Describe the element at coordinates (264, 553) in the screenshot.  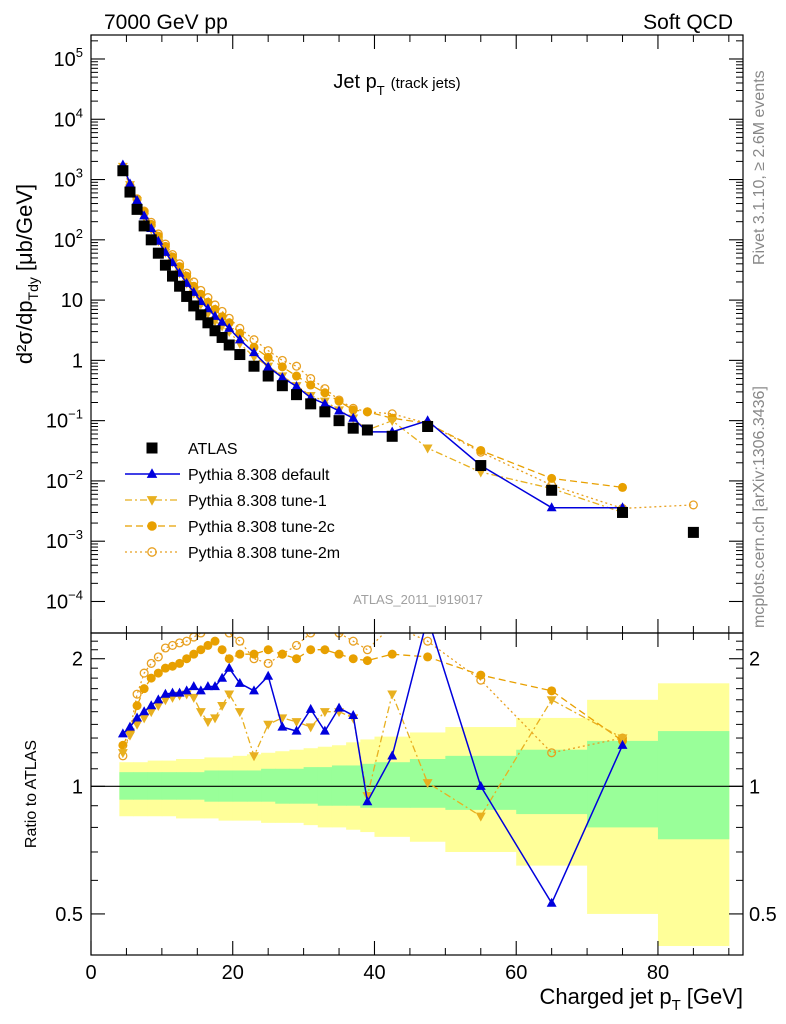
I see `legend-label: Pythia 8.308 tune-2m` at that location.